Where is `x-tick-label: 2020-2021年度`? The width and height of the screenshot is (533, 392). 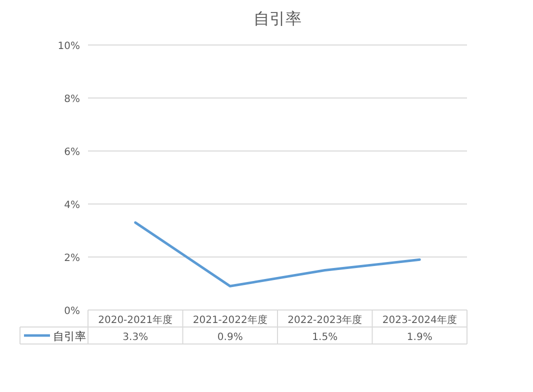 x-tick-label: 2020-2021年度 is located at coordinates (135, 320).